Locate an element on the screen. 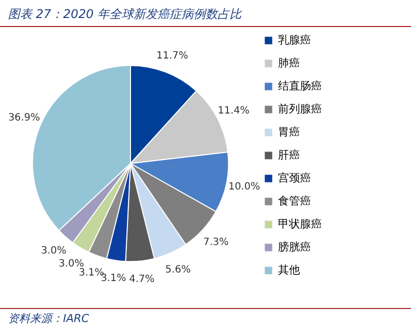 The image size is (419, 330). legend-label: 宫颈癌 is located at coordinates (294, 178).